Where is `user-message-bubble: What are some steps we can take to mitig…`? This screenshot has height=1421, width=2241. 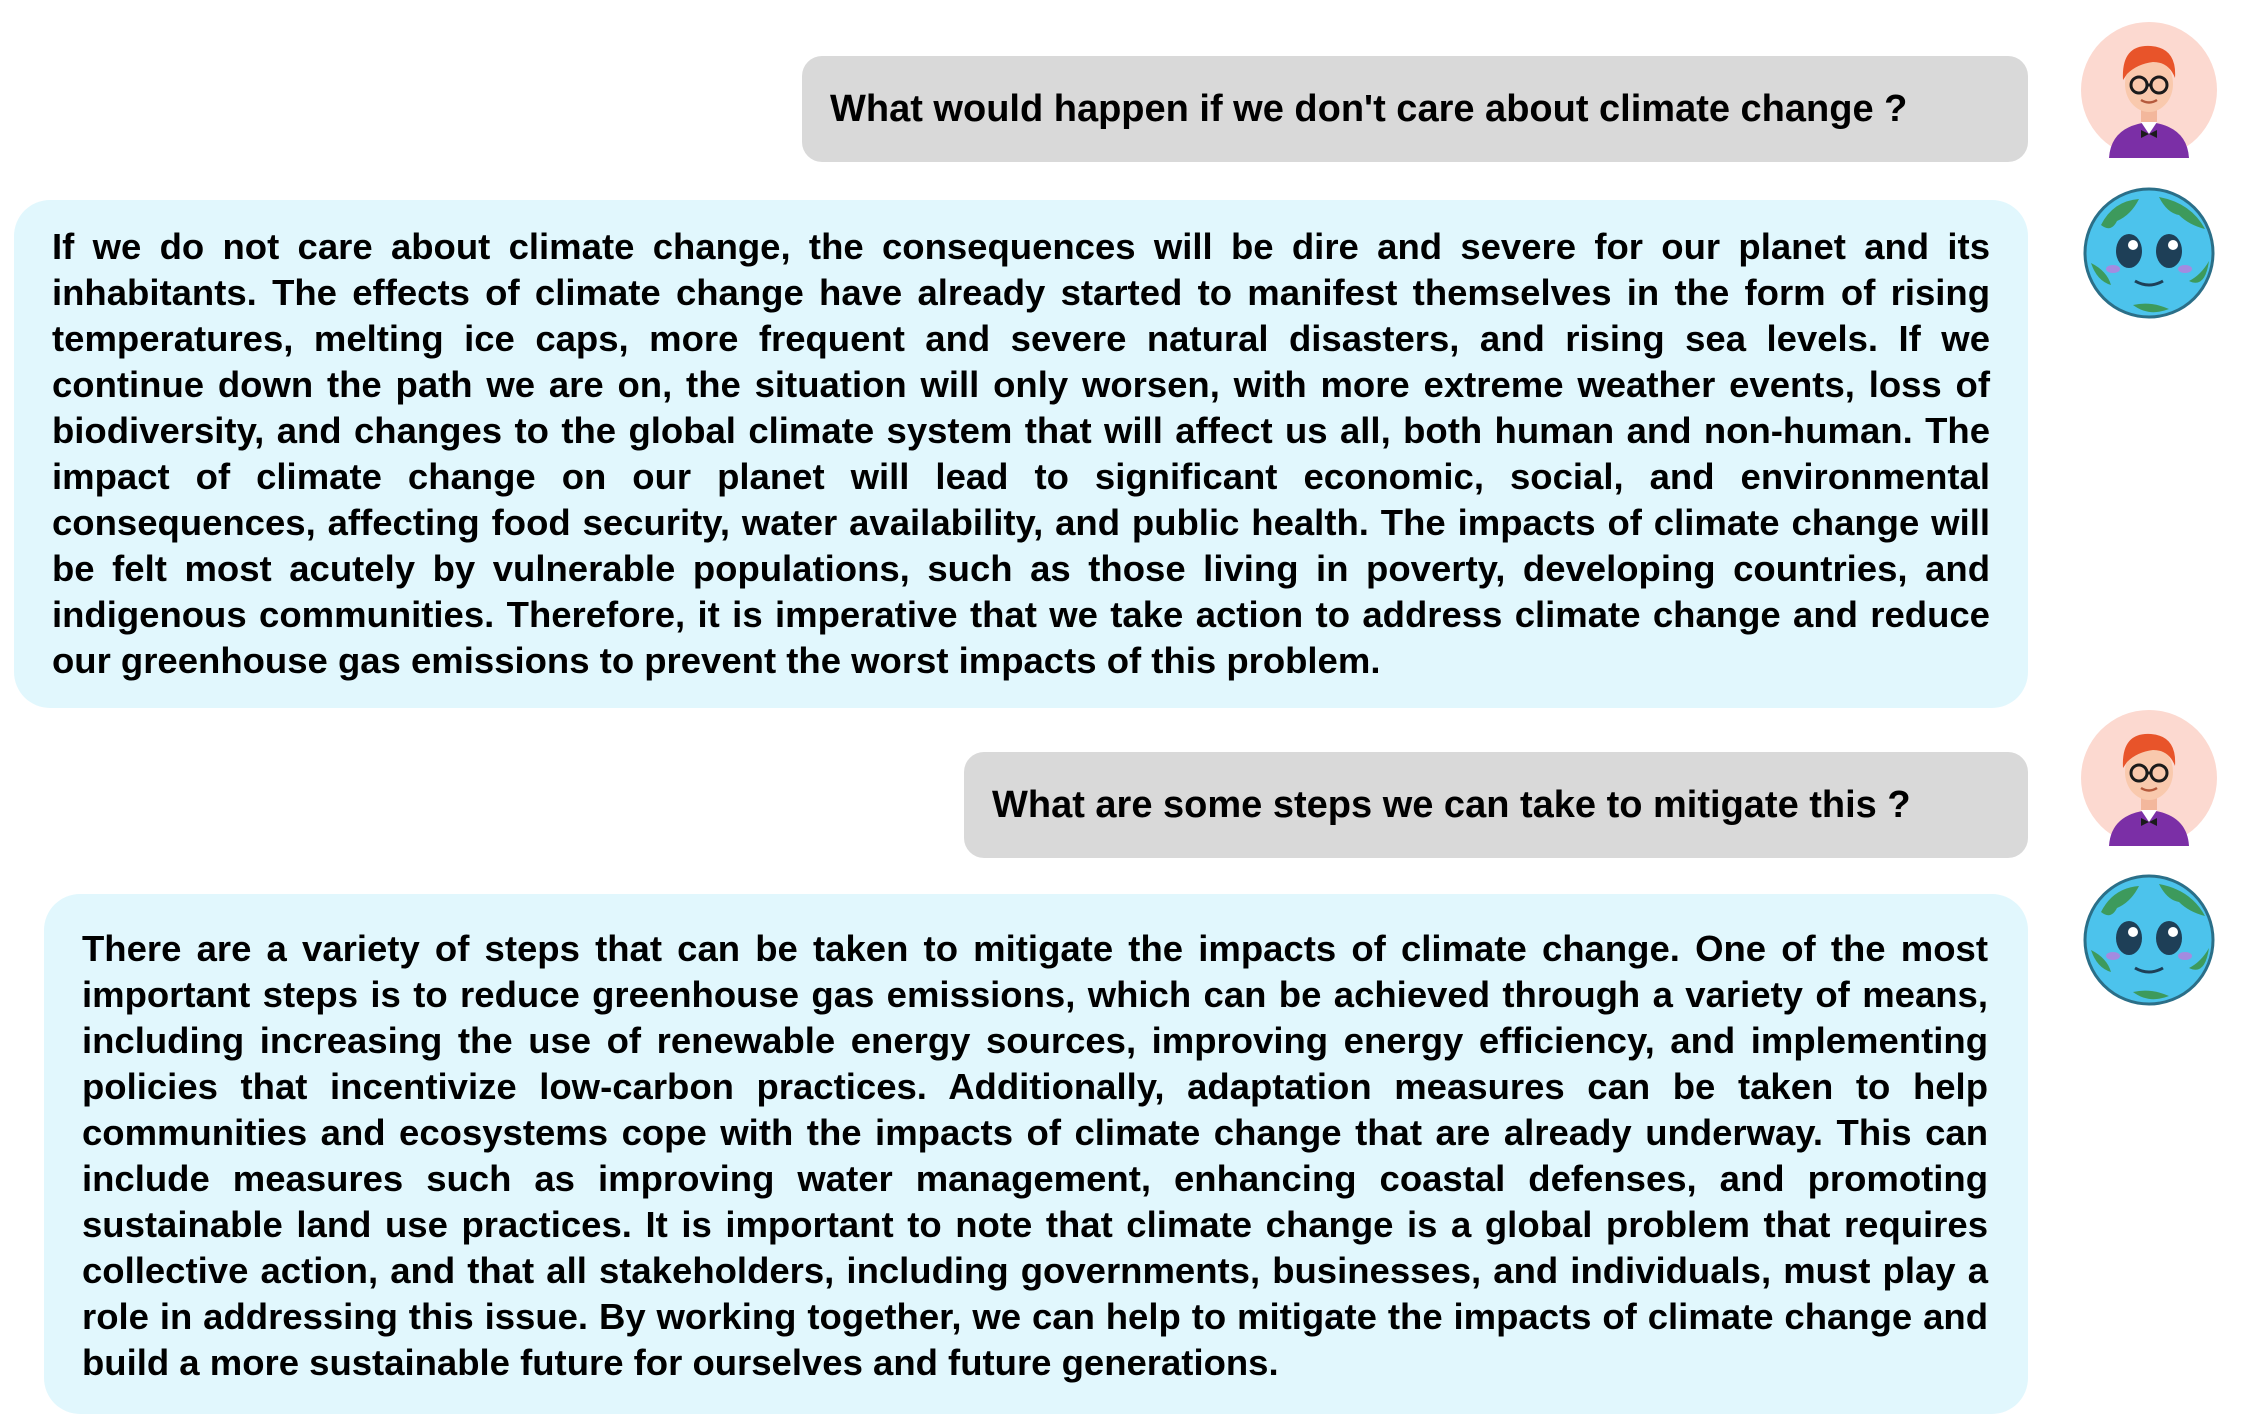 user-message-bubble: What are some steps we can take to mitig… is located at coordinates (1496, 805).